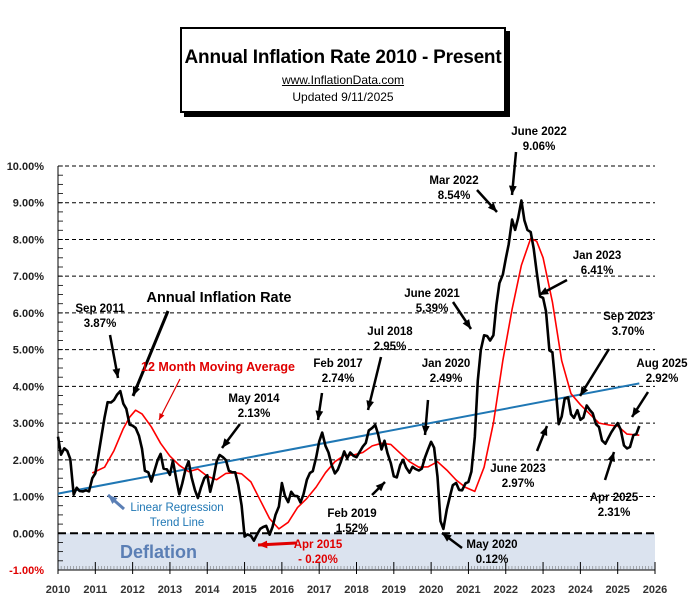 Image resolution: width=692 pixels, height=609 pixels. I want to click on annotation-label: 0.12%, so click(492, 560).